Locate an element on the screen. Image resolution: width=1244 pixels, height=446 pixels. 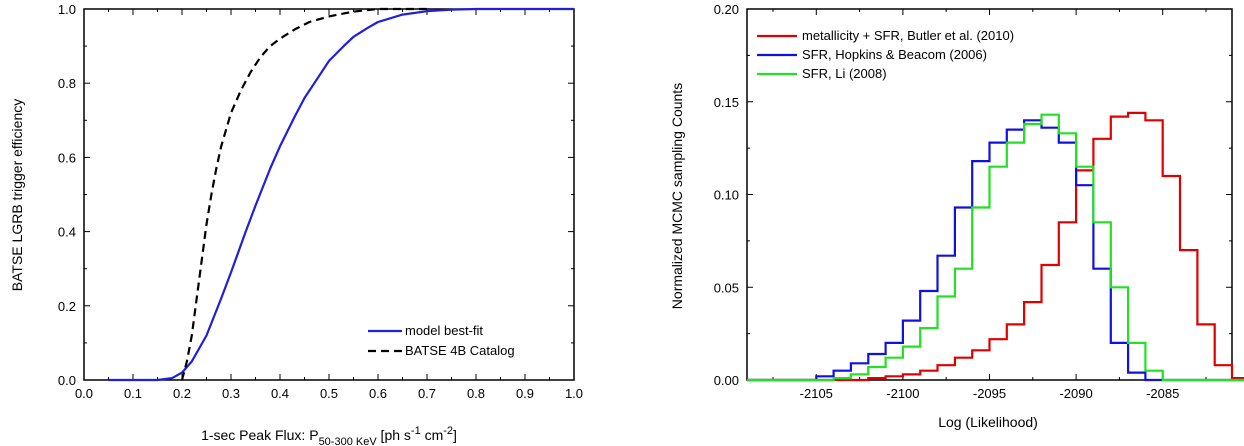
right-x-tick-label: -2095 is located at coordinates (989, 393).